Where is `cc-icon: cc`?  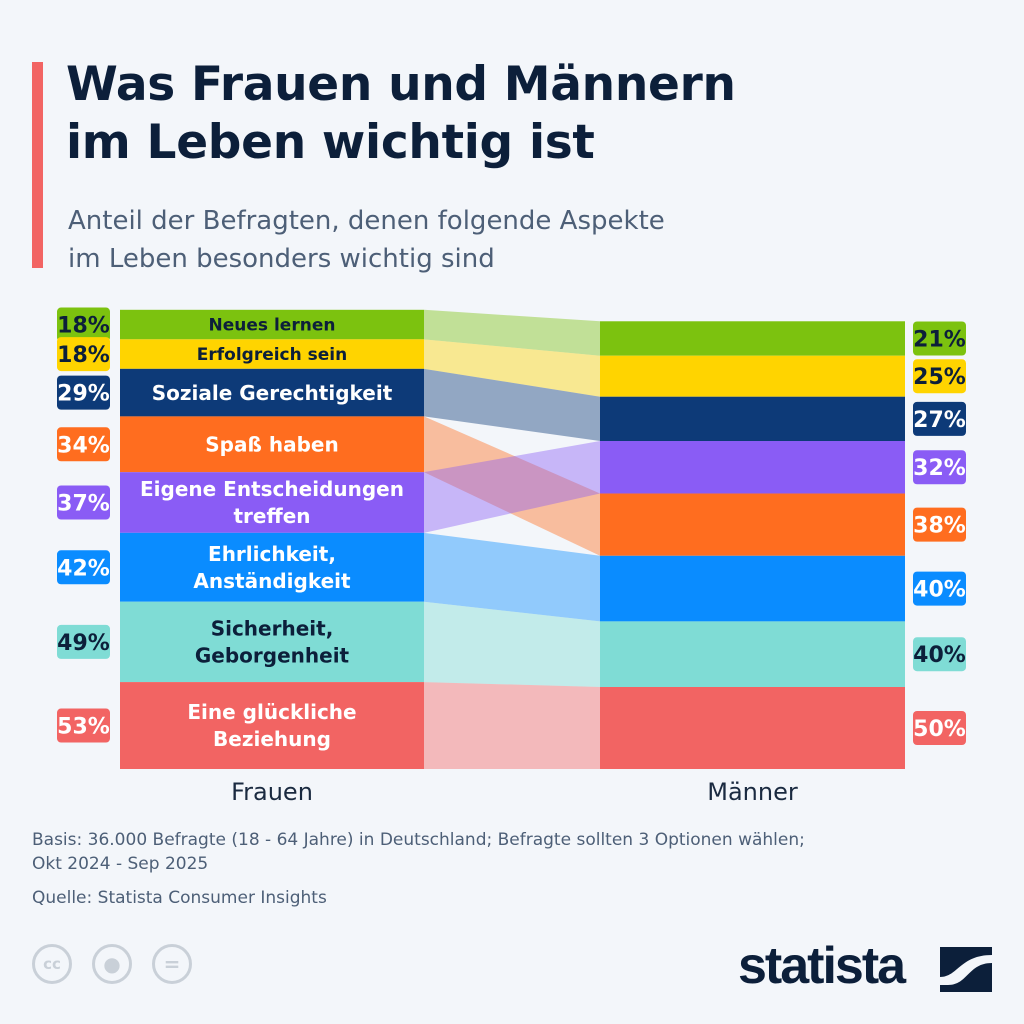
cc-icon: cc is located at coordinates (52, 964).